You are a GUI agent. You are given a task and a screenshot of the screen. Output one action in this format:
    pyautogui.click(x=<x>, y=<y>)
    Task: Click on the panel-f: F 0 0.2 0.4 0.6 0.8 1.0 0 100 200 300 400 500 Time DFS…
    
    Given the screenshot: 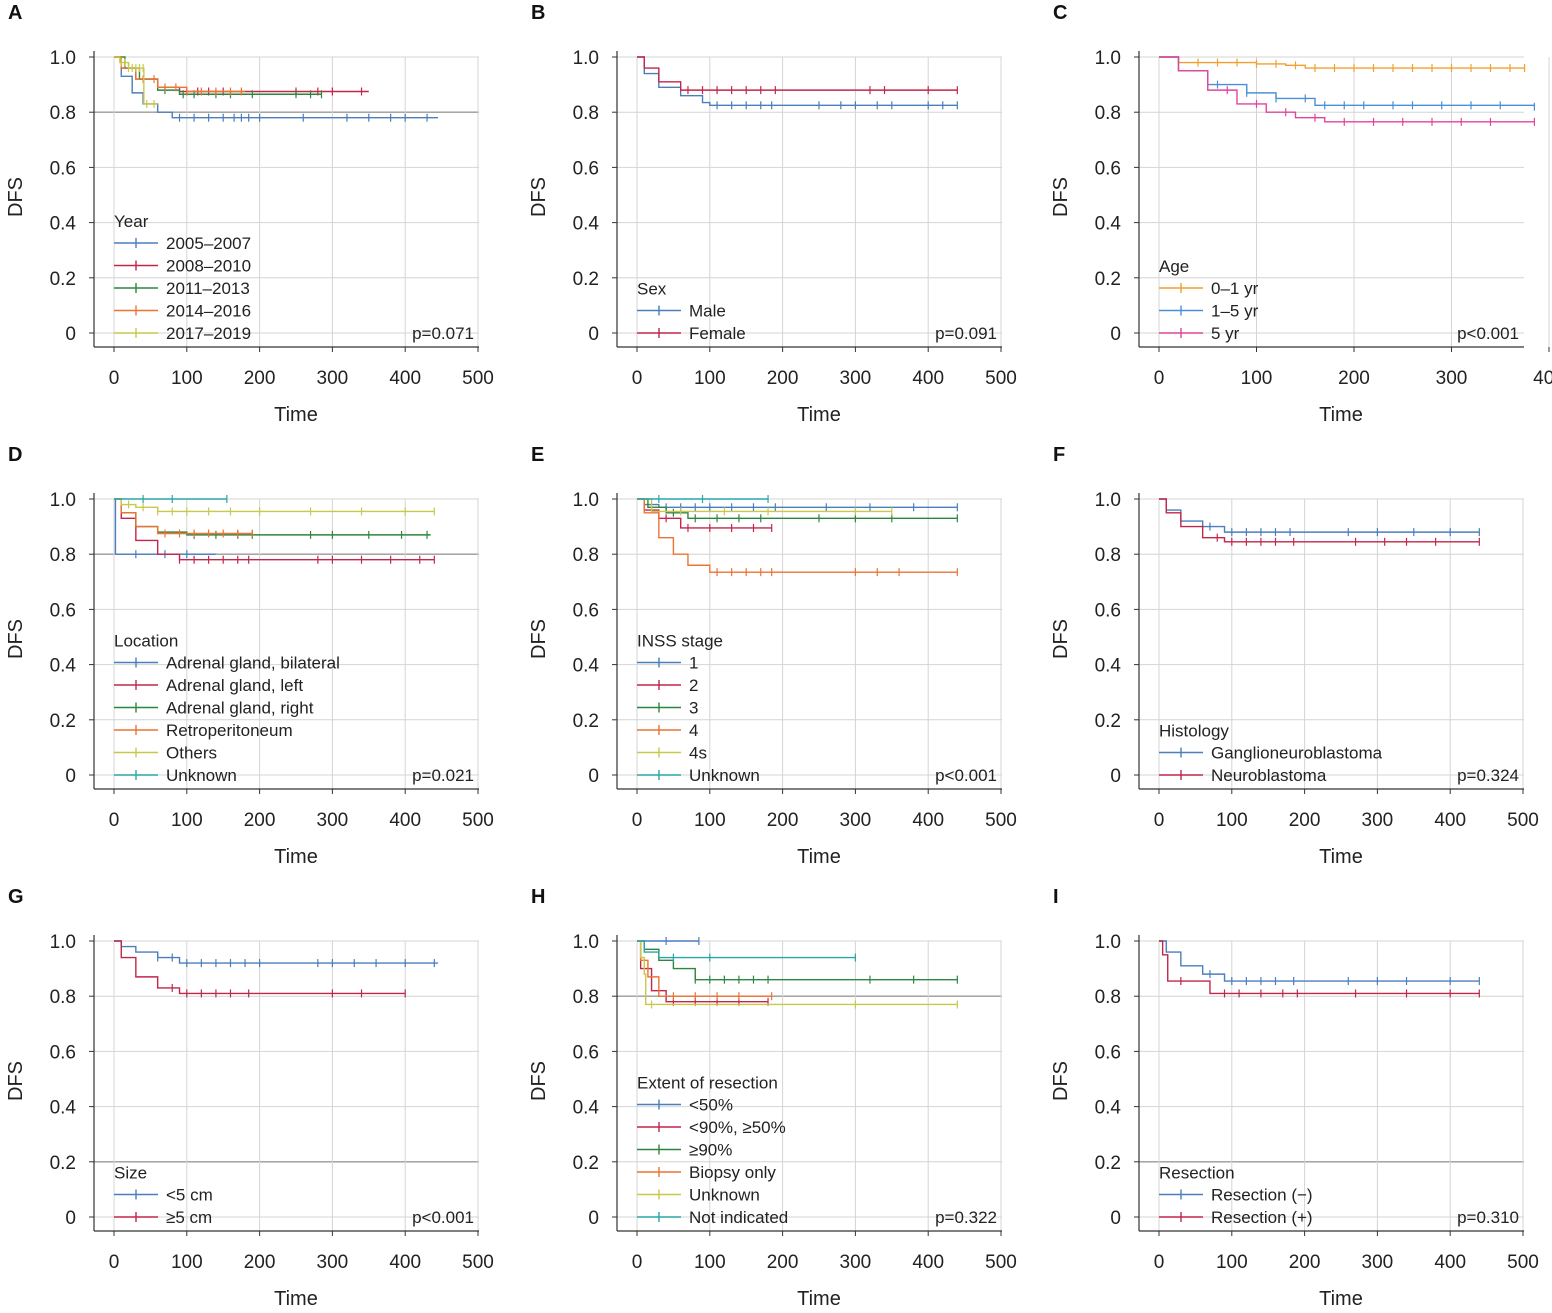 What is the action you would take?
    pyautogui.click(x=1294, y=656)
    